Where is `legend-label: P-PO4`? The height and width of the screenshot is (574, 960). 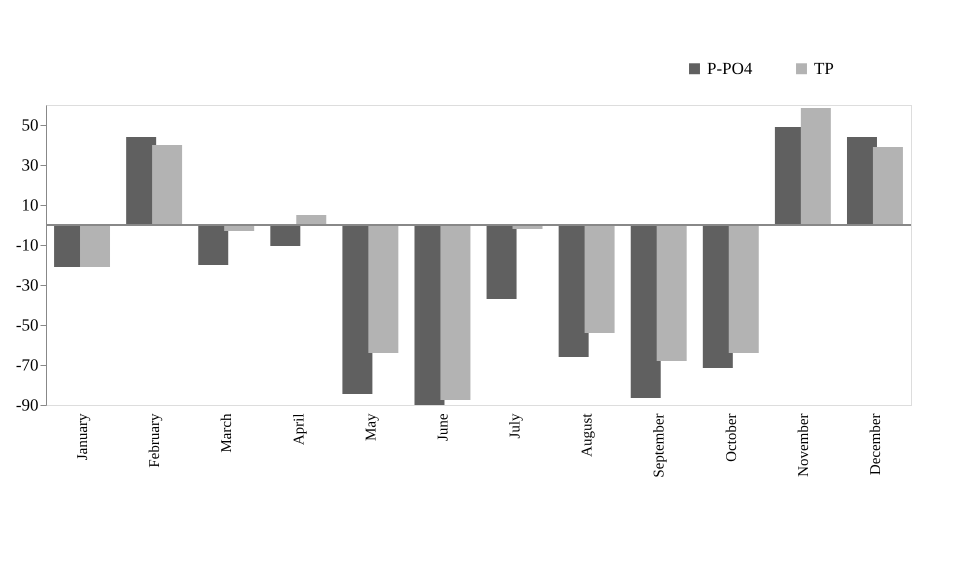
legend-label: P-PO4 is located at coordinates (730, 68).